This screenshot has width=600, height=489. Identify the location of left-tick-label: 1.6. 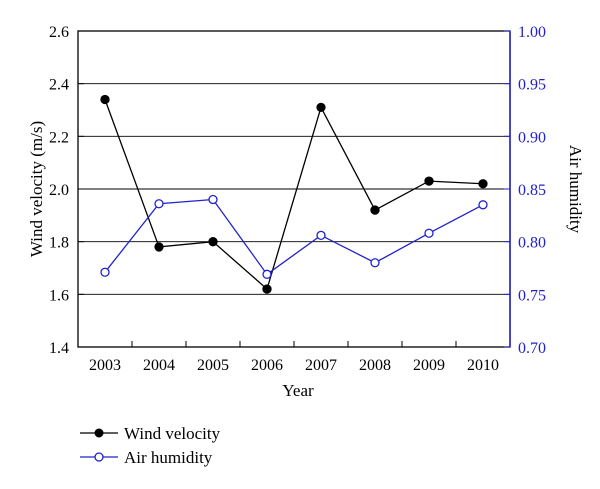
(59, 295).